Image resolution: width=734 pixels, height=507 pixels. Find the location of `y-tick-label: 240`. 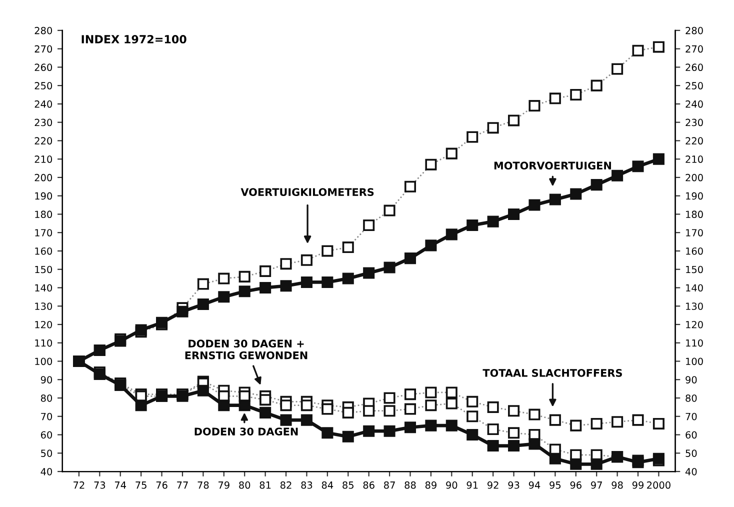

y-tick-label: 240 is located at coordinates (43, 104).